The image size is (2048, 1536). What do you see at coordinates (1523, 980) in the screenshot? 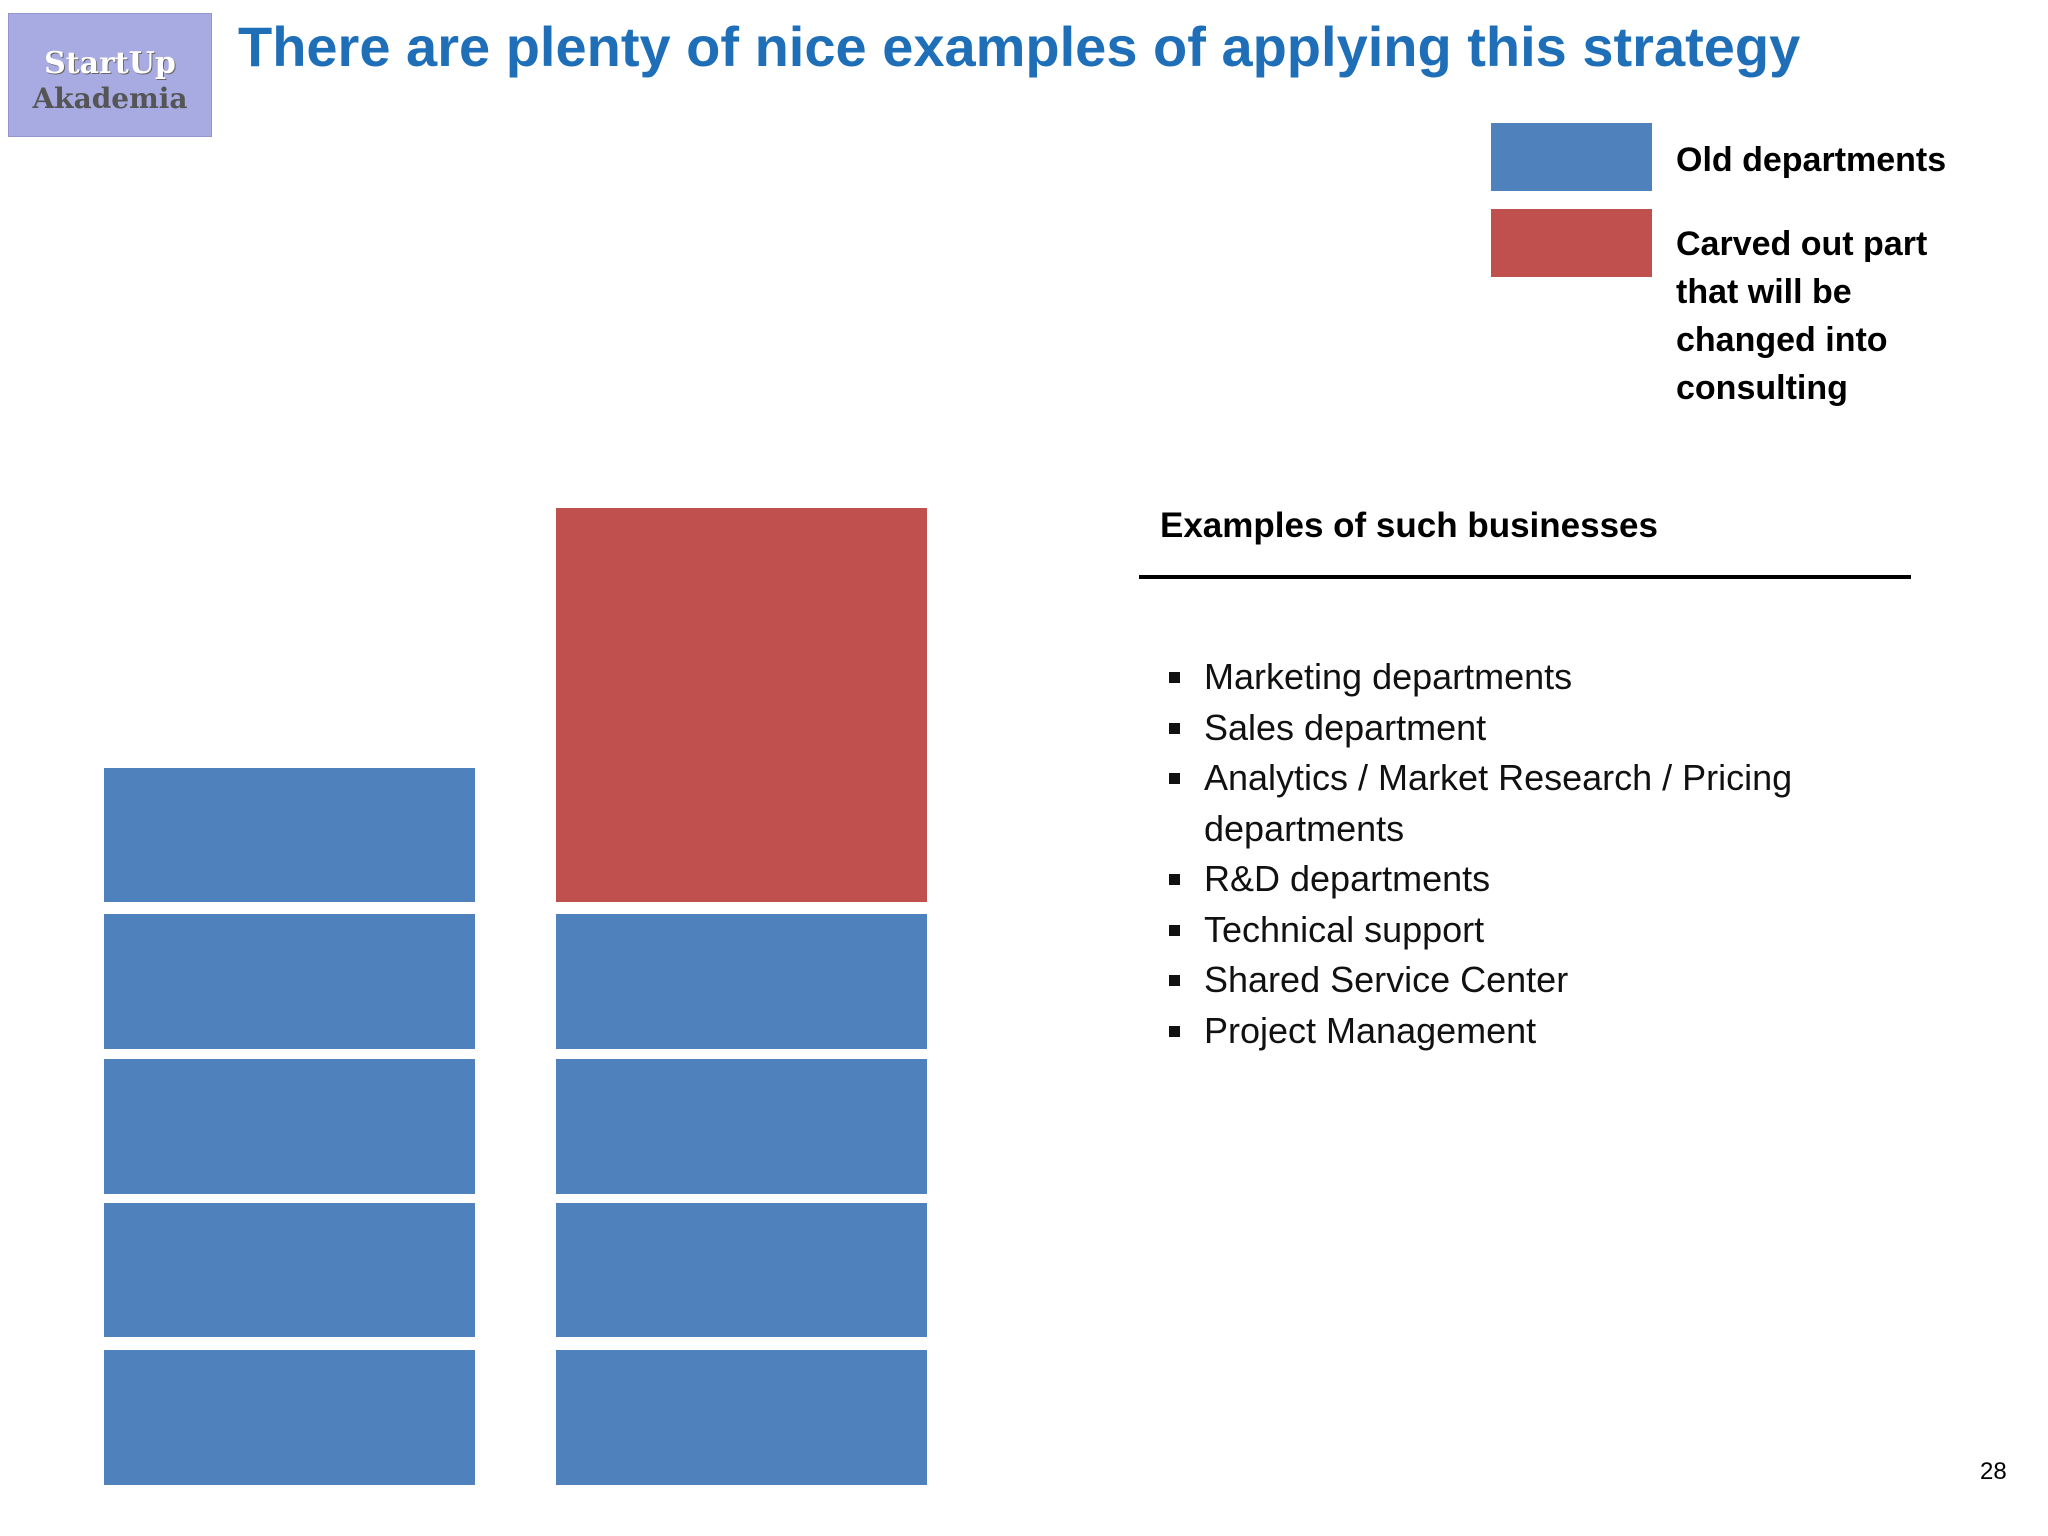
I see `example-item: Shared Service Center` at bounding box center [1523, 980].